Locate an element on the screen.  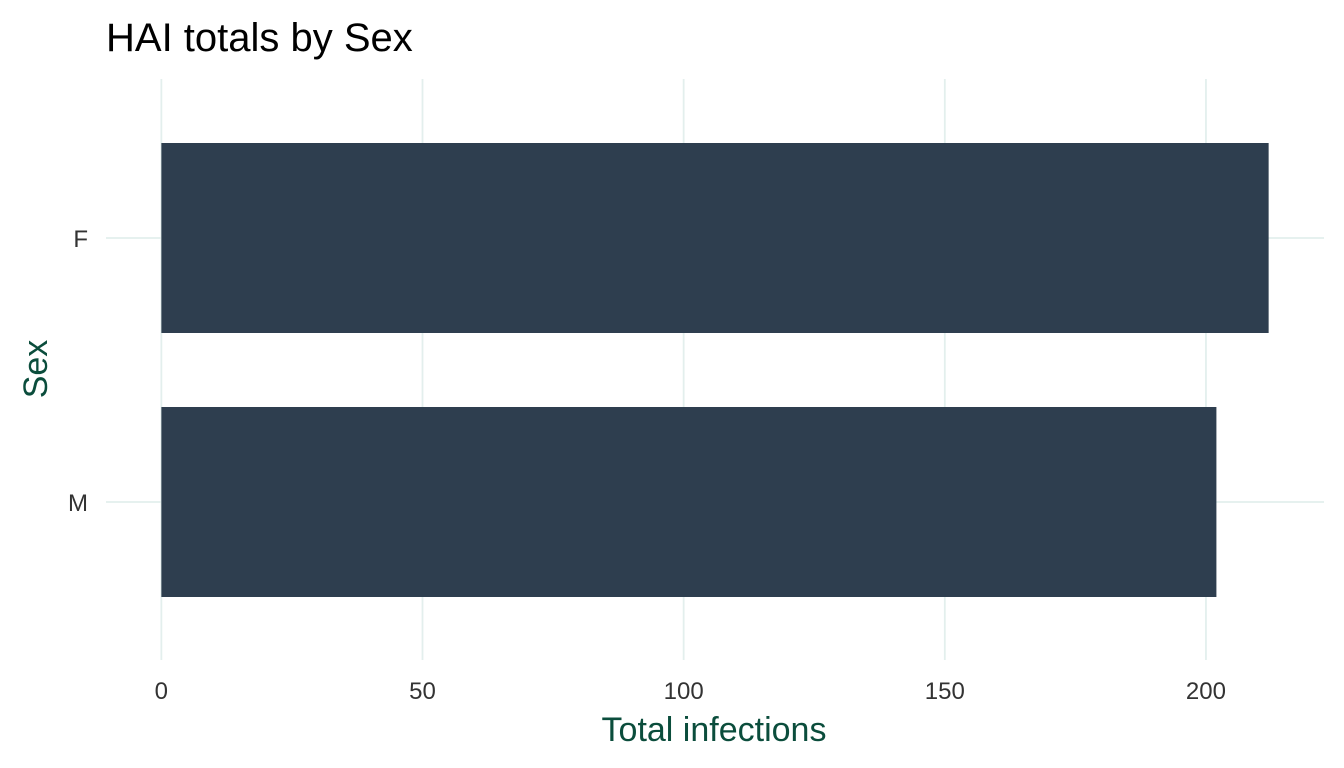
x-axis-title: Total infections is located at coordinates (714, 730).